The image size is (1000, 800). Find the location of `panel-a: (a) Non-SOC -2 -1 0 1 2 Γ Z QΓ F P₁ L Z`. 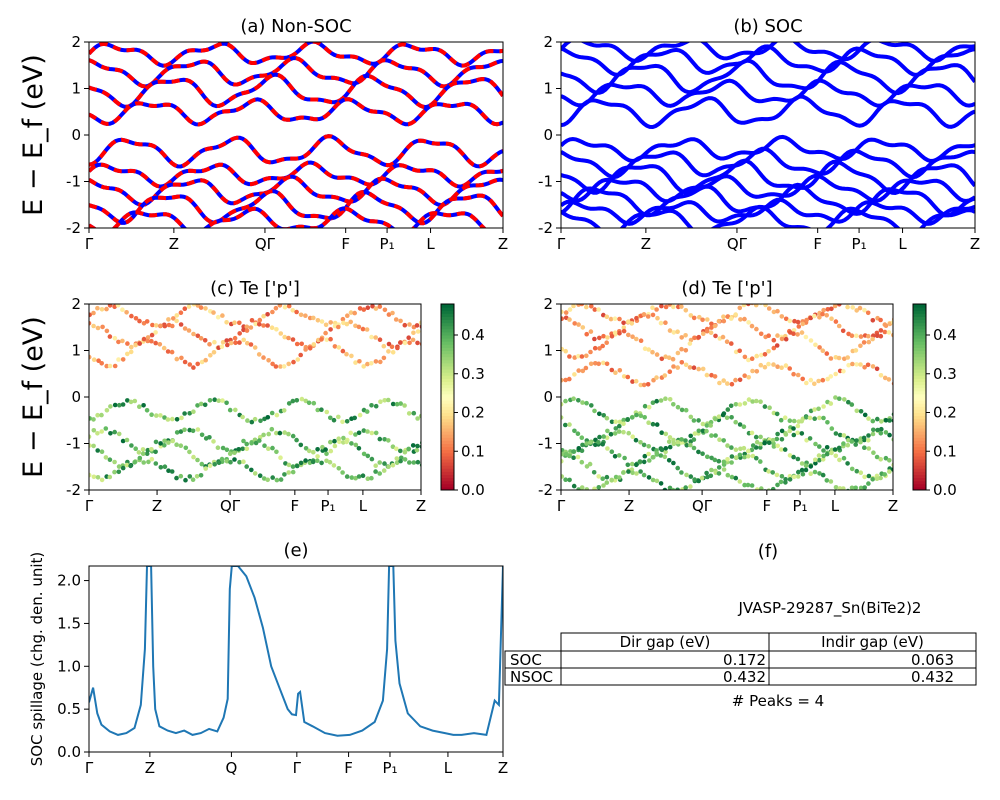

panel-a: (a) Non-SOC -2 -1 0 1 2 Γ Z QΓ F P₁ L Z is located at coordinates (287, 134).